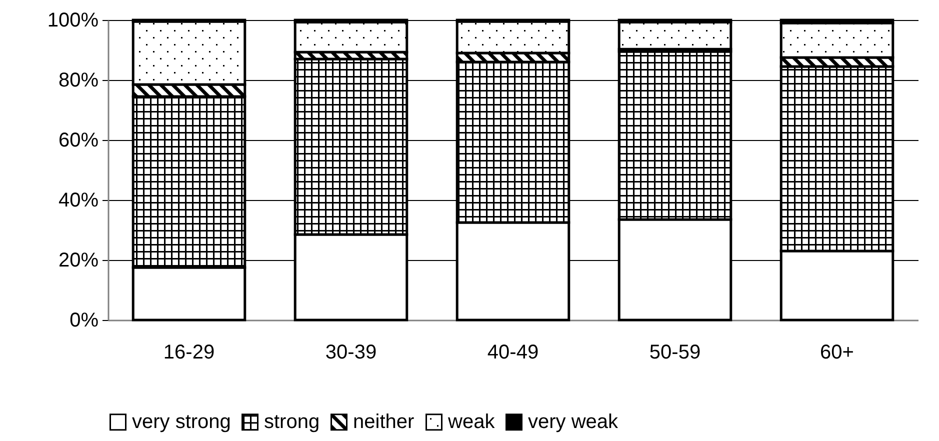  I want to click on y-tick-label: 20%, so click(78, 261).